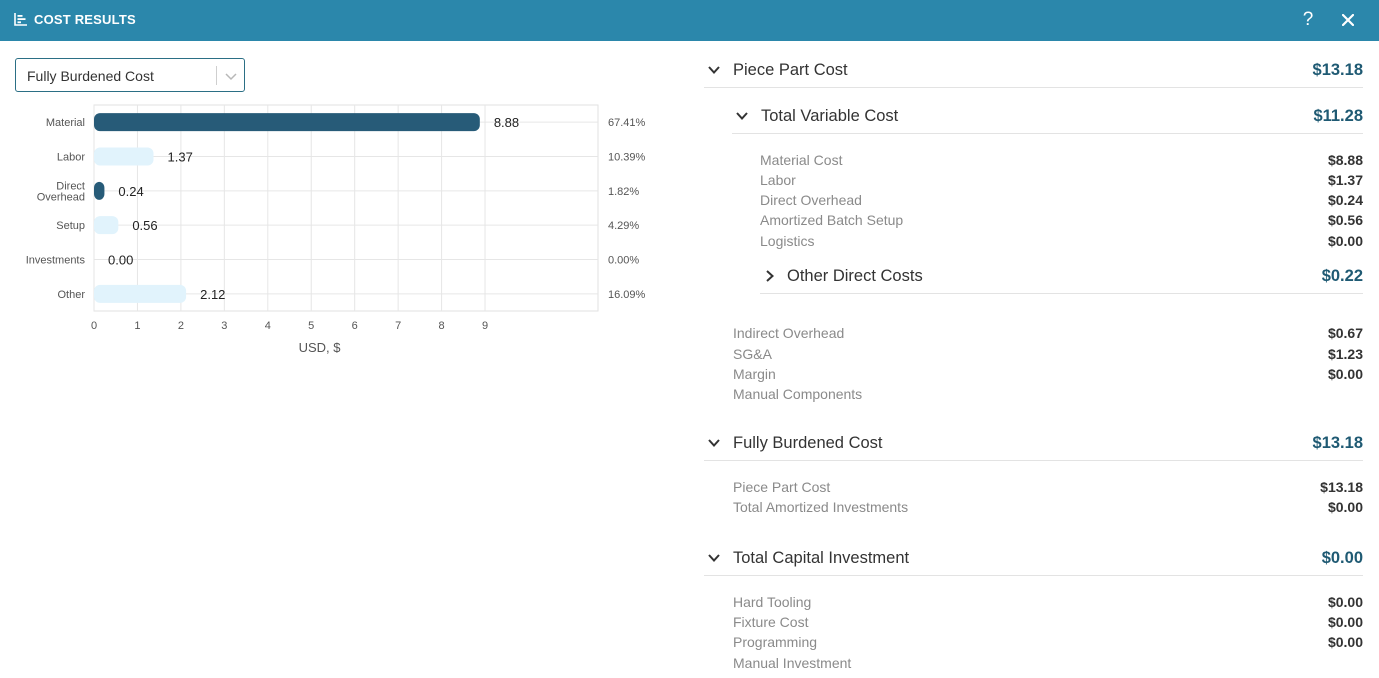  What do you see at coordinates (1345, 200) in the screenshot?
I see `direct-overhead-value: $0.24` at bounding box center [1345, 200].